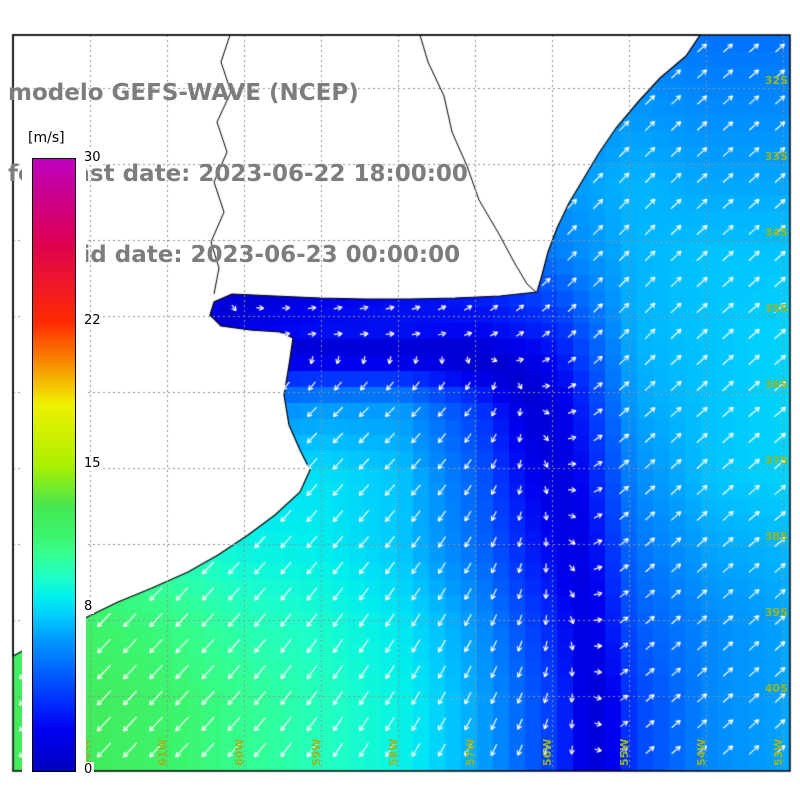  Describe the element at coordinates (252, 255) in the screenshot. I see `valid-date-label: valid date: 2023-06-23 00:00:00` at that location.